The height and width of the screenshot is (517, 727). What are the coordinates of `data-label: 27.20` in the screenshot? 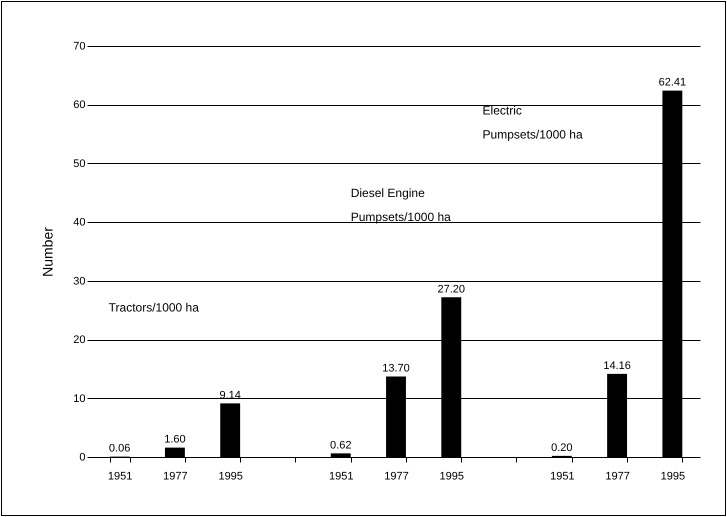 It's located at (452, 289).